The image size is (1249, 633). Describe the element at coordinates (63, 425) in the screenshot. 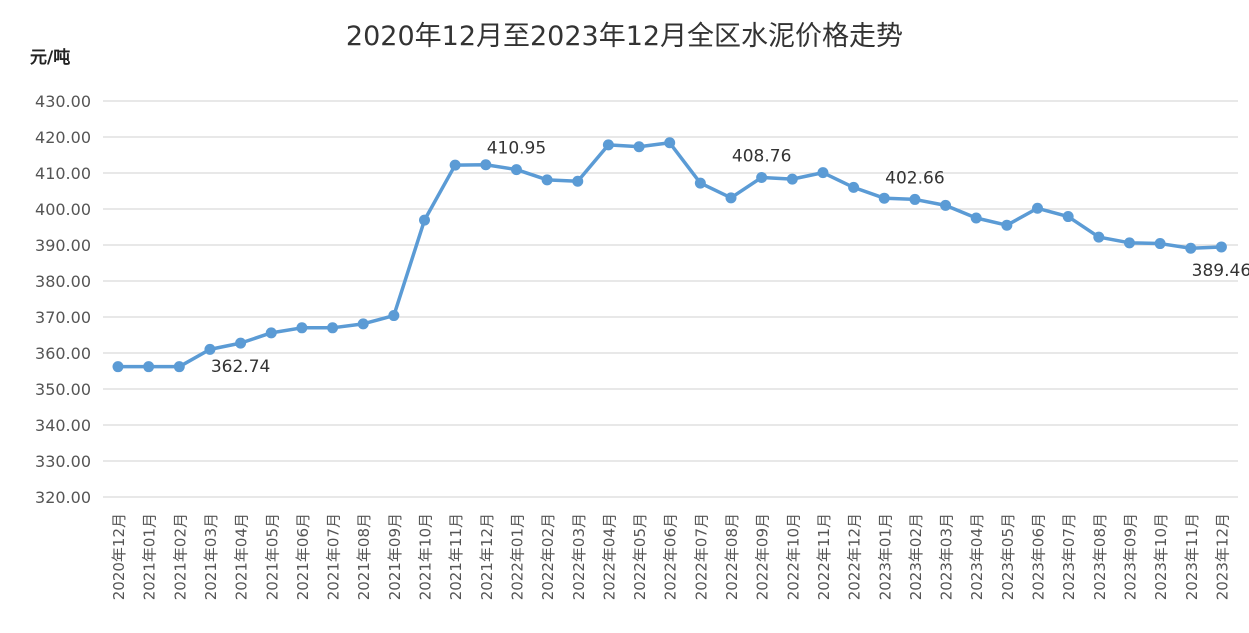

I see `y-tick-label: 340.00` at that location.